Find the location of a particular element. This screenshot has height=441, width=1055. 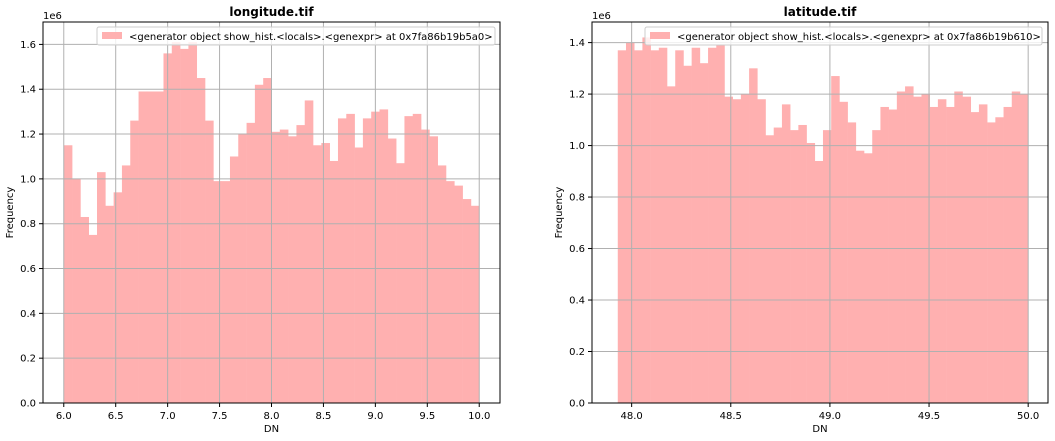

x-tick-label: 6.5 is located at coordinates (116, 416).